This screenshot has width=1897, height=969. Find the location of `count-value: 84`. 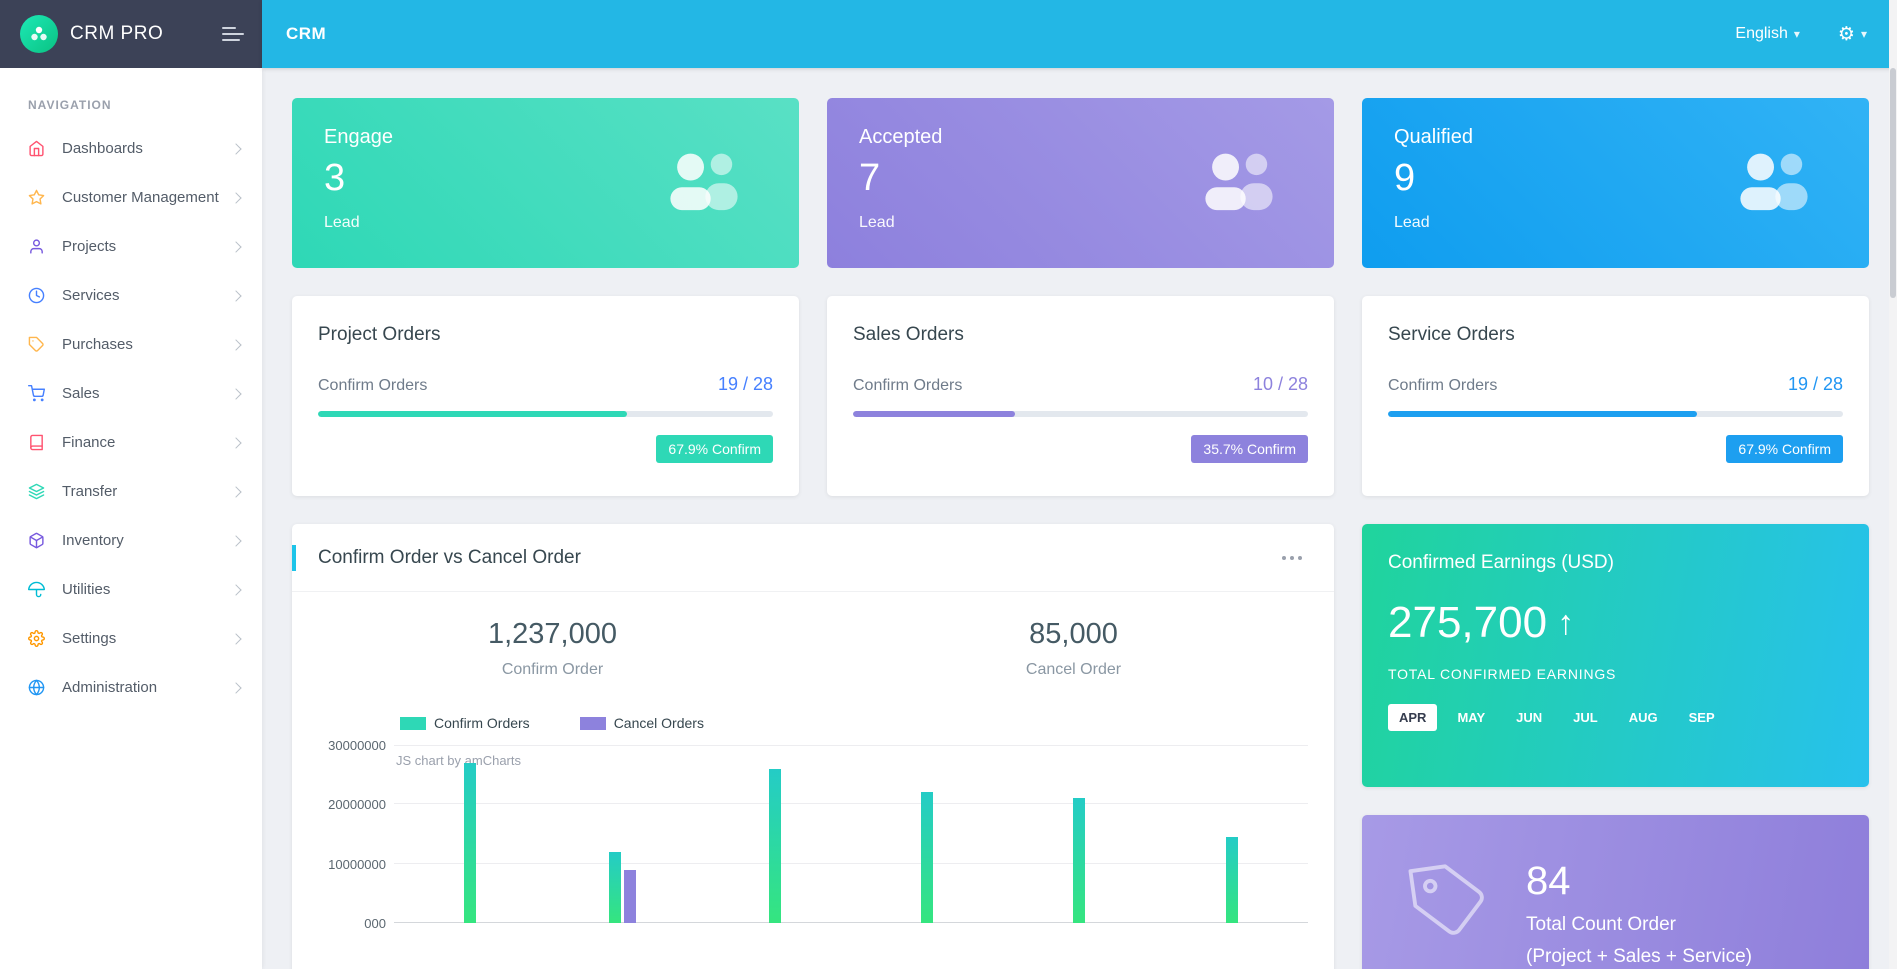

count-value: 84 is located at coordinates (1548, 881).